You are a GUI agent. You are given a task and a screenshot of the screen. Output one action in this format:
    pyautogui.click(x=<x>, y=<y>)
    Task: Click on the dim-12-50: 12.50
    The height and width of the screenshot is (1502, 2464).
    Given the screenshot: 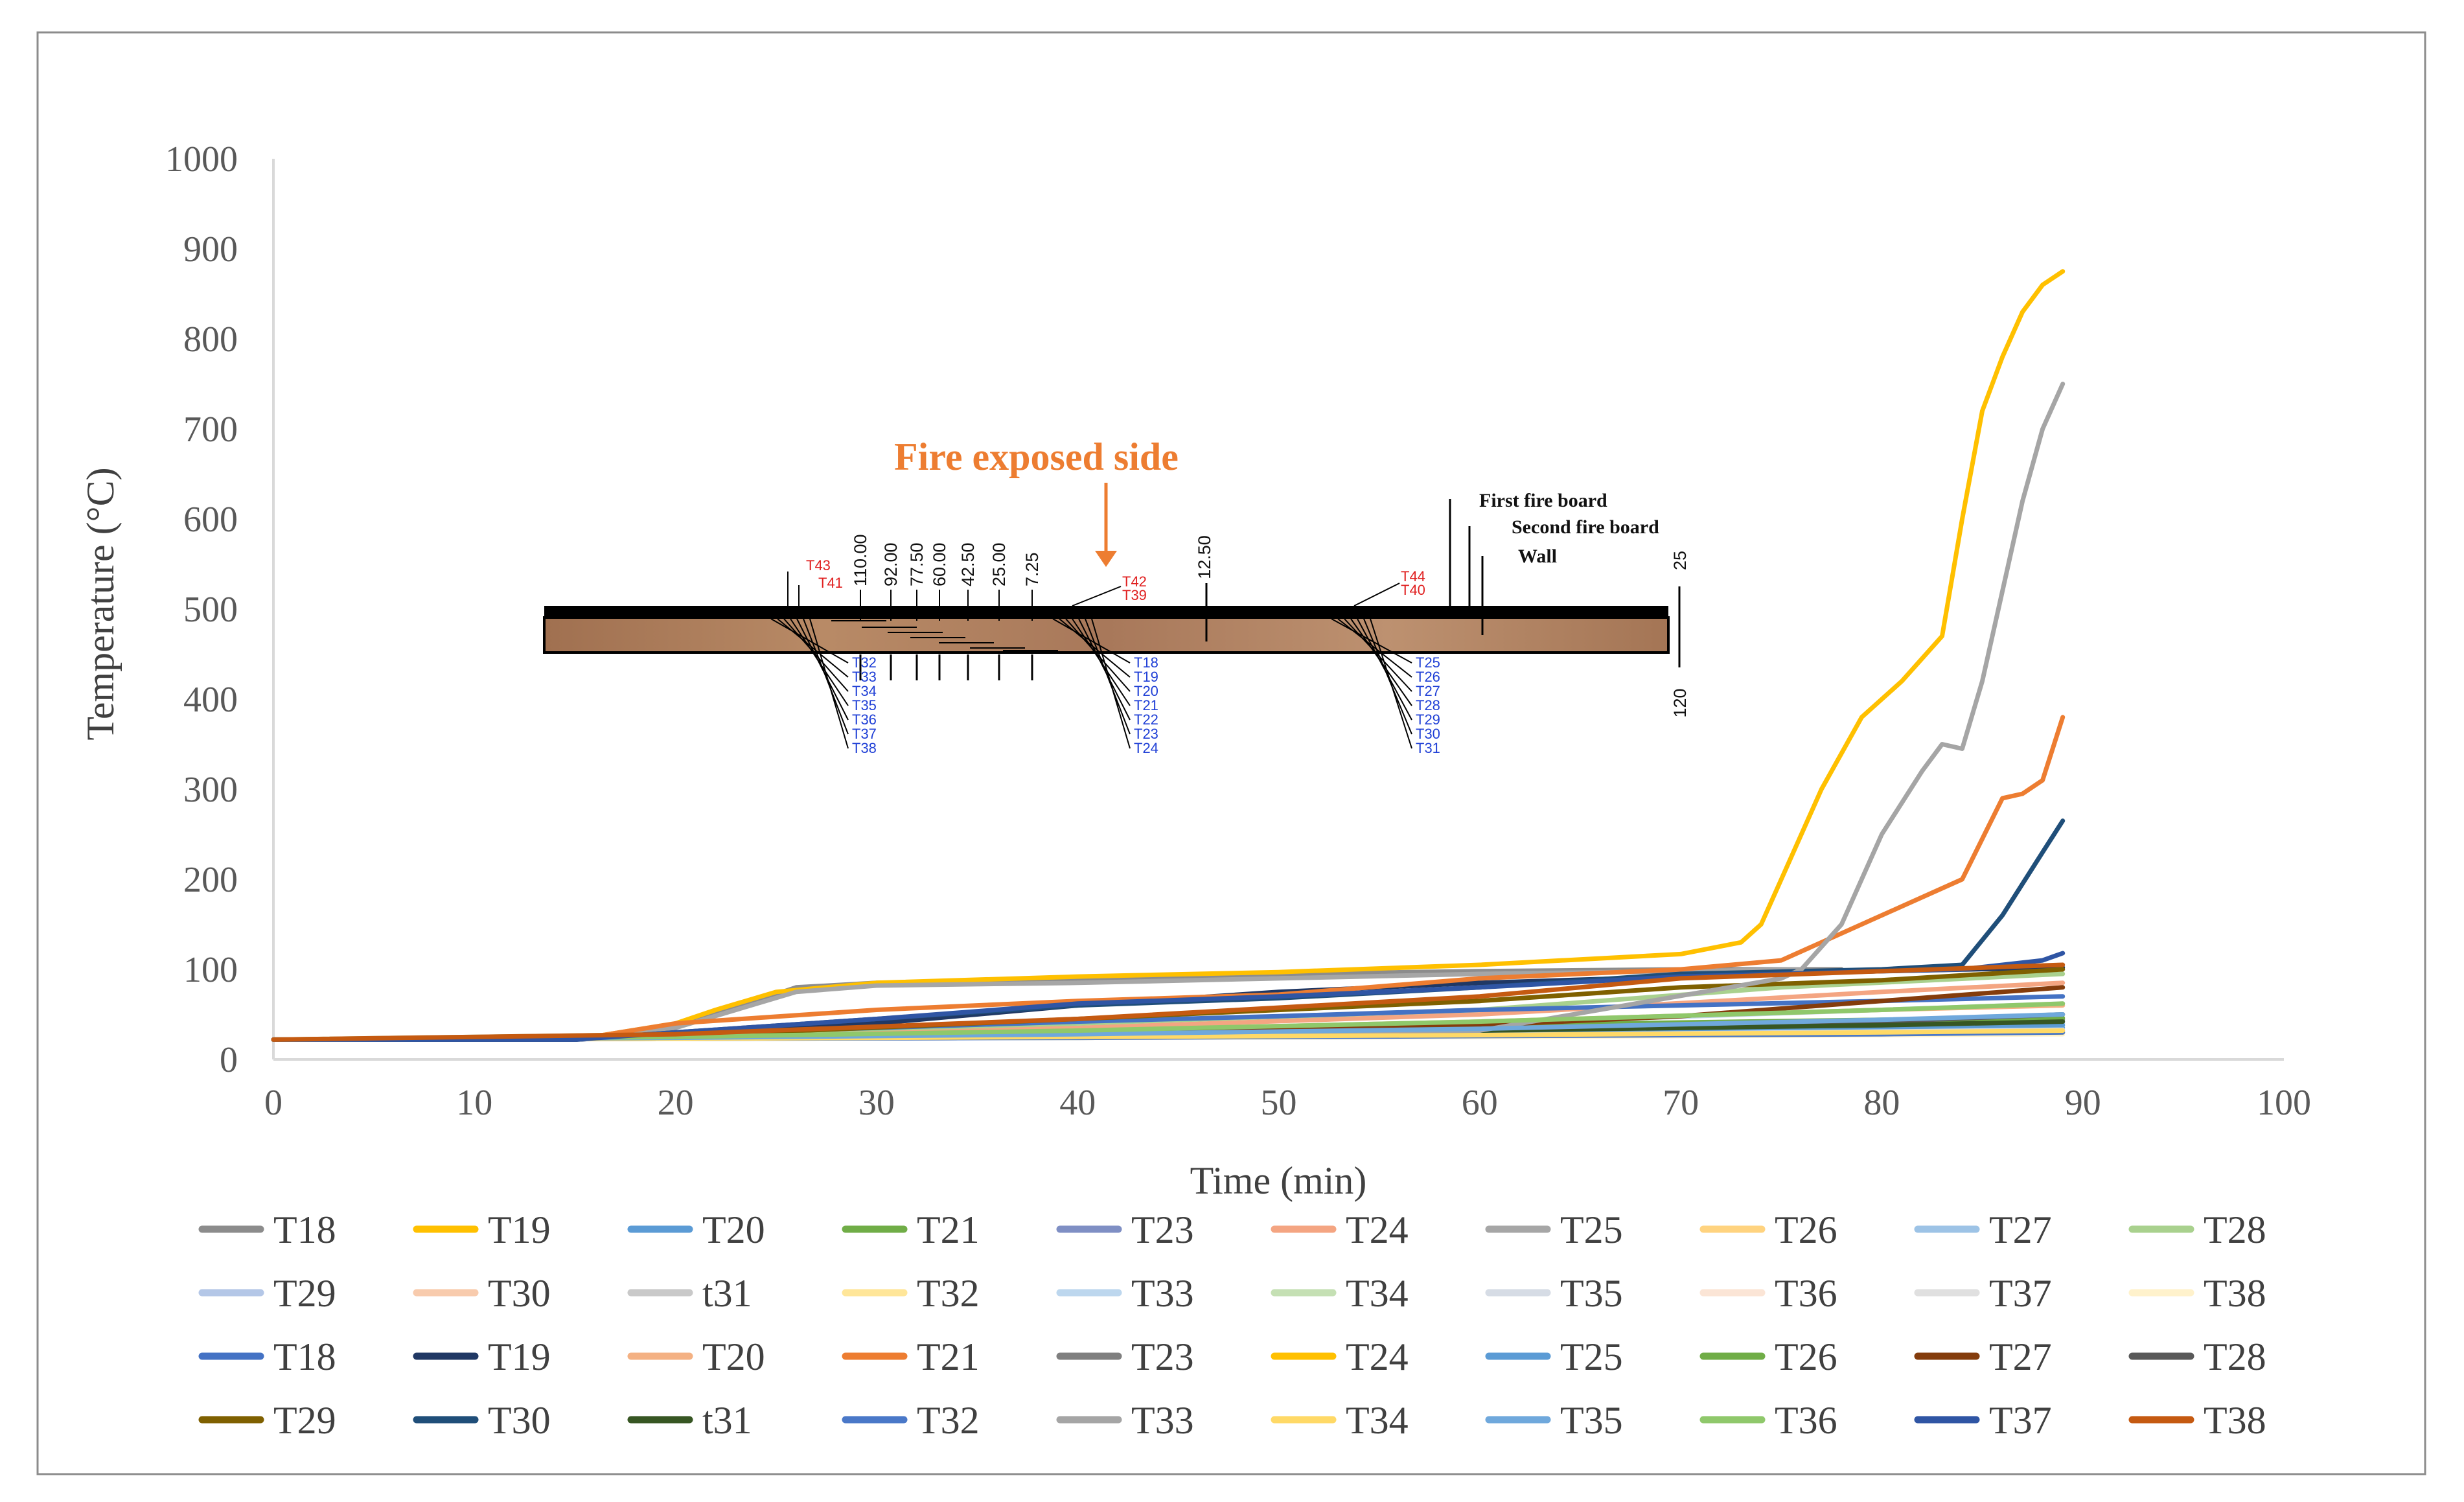 What is the action you would take?
    pyautogui.click(x=1204, y=557)
    